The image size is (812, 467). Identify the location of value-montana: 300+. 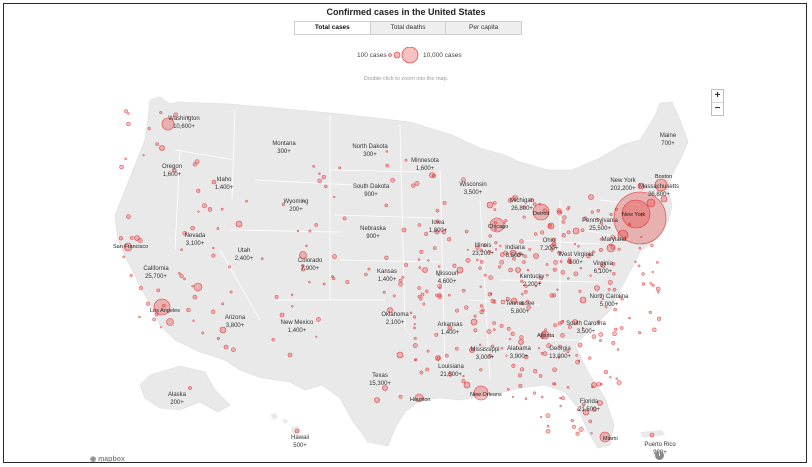
(284, 152).